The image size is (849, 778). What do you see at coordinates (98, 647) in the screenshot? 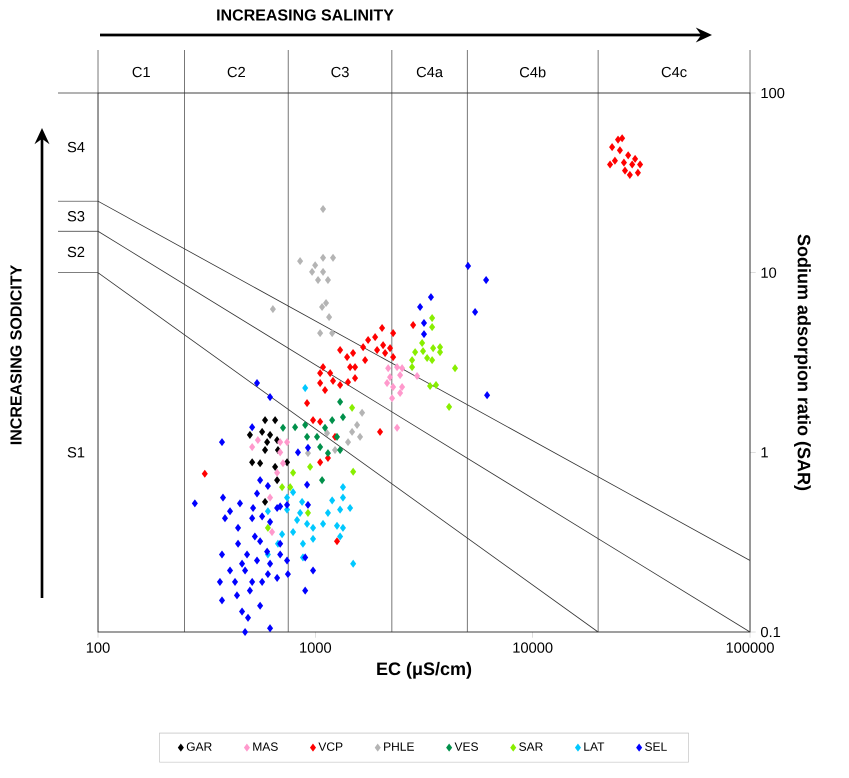
I see `x-tick-label: 100` at bounding box center [98, 647].